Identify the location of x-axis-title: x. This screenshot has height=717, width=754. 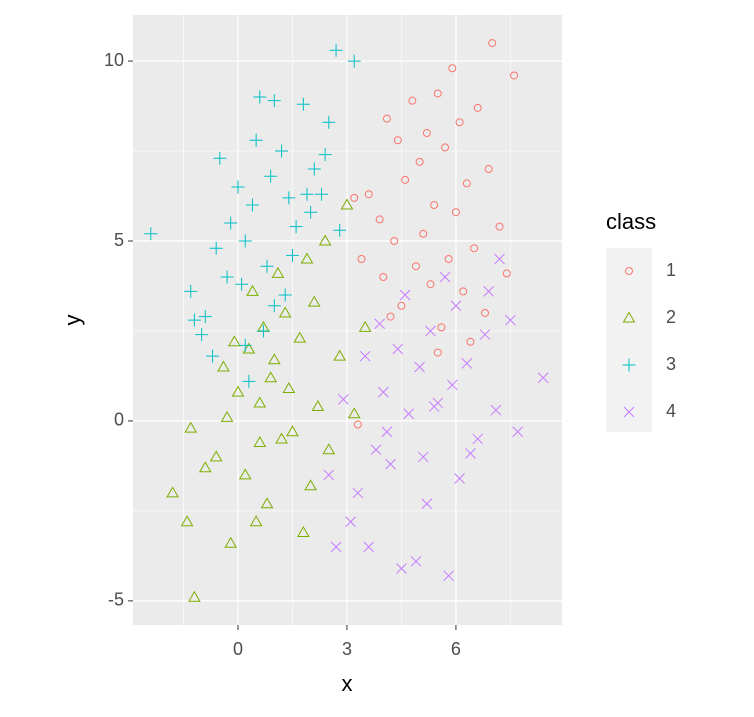
(347, 683).